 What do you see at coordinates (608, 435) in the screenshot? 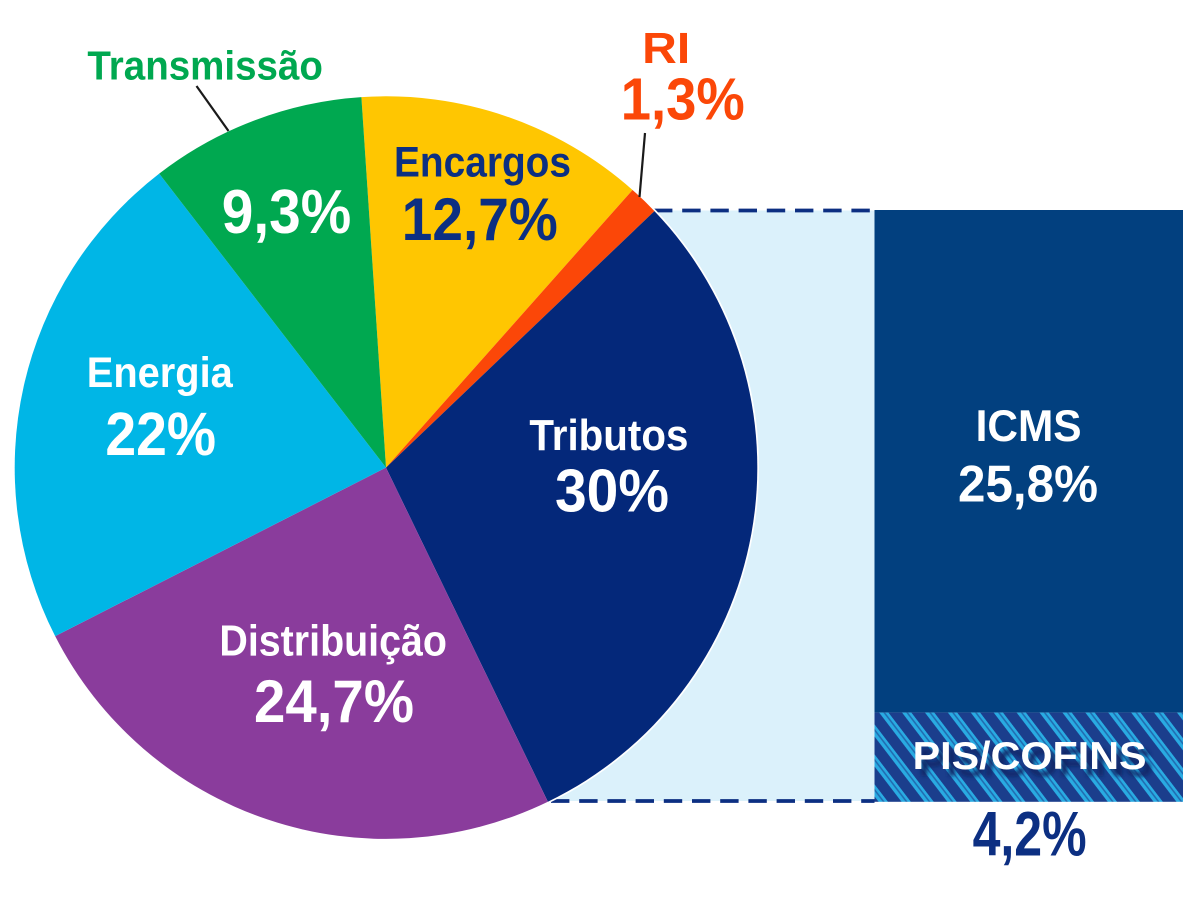
I see `svg-text: Tributos` at bounding box center [608, 435].